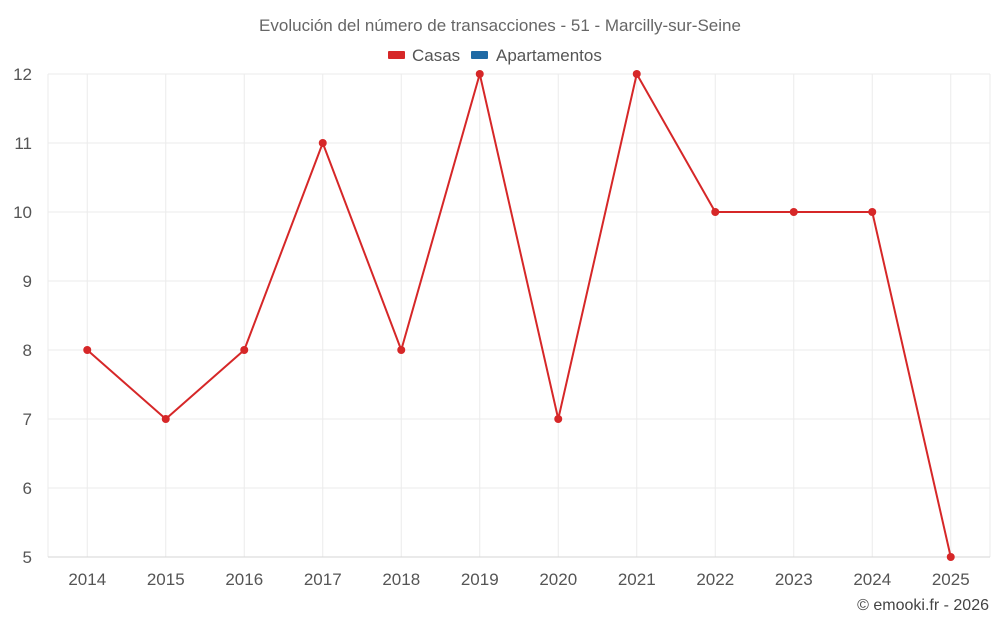 The image size is (1000, 625). Describe the element at coordinates (793, 212) in the screenshot. I see `data-point-casas-2023` at that location.